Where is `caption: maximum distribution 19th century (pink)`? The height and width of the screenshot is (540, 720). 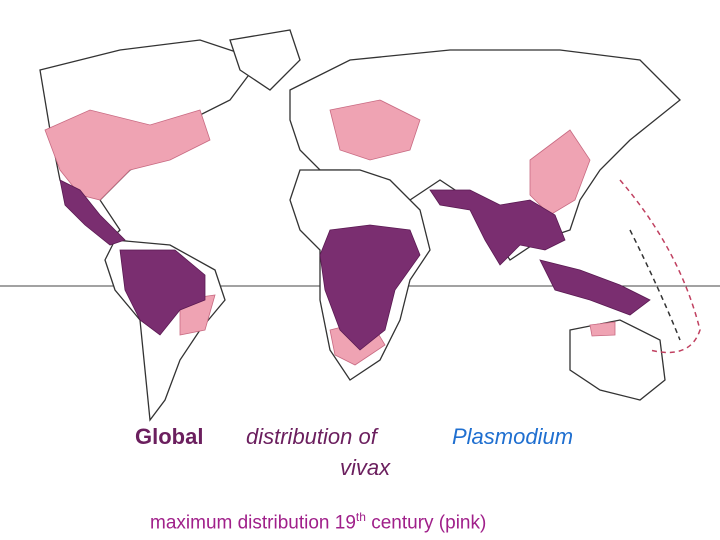
caption: maximum distribution 19th century (pink) is located at coordinates (318, 522).